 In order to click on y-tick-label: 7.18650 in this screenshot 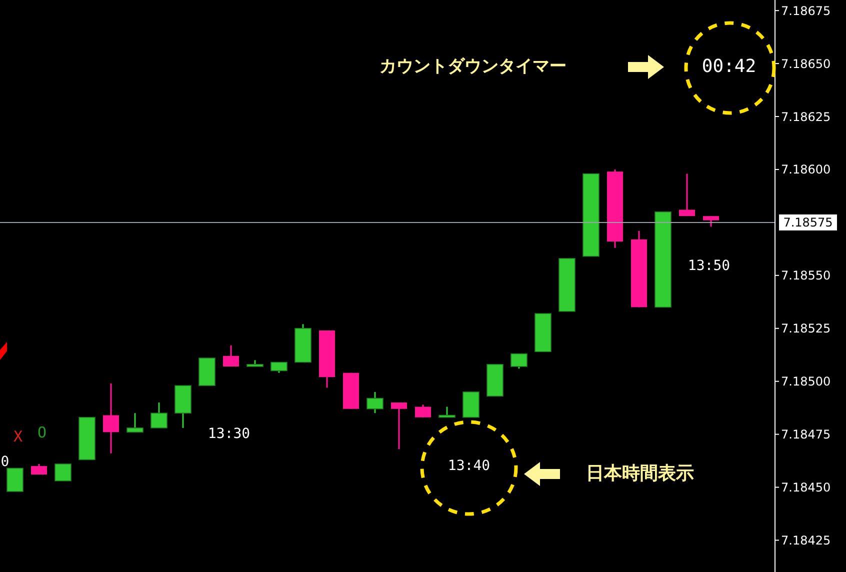, I will do `click(806, 63)`.